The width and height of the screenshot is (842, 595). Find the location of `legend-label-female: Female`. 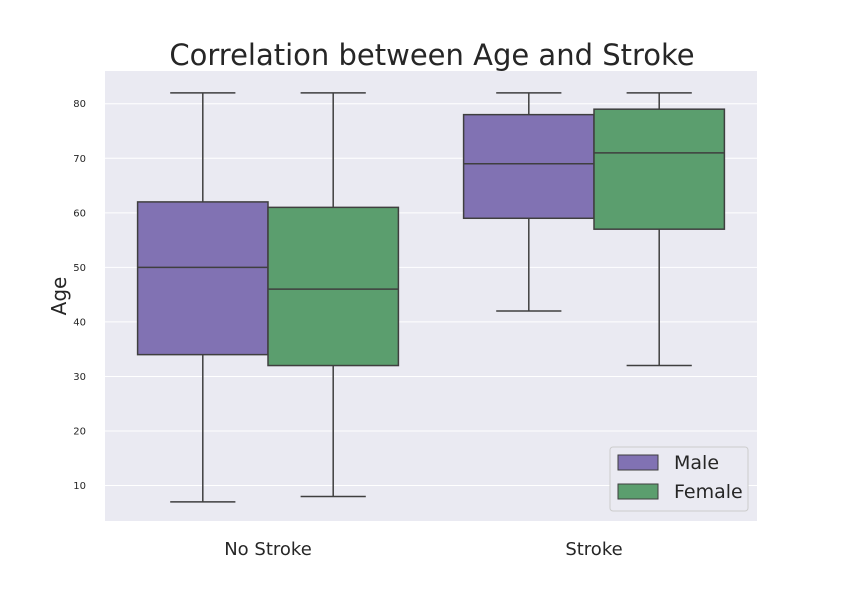

legend-label-female: Female is located at coordinates (708, 492).